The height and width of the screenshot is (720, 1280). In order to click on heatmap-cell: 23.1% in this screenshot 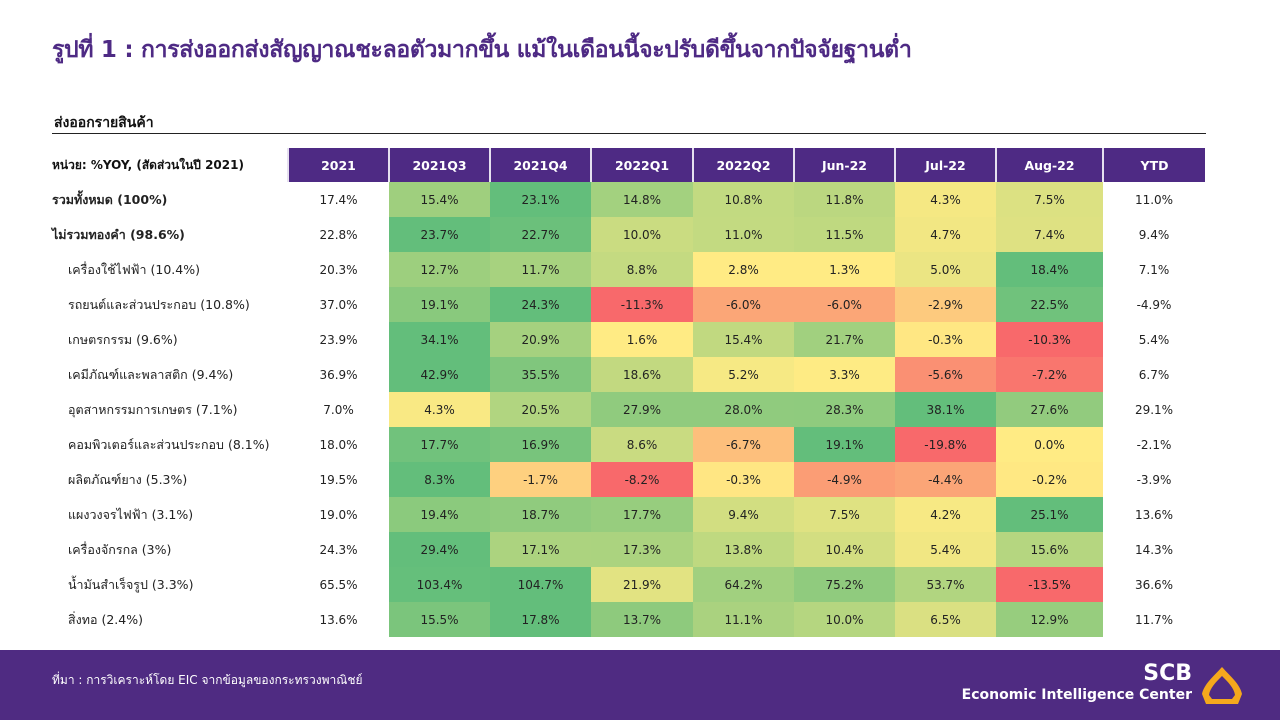, I will do `click(540, 199)`.